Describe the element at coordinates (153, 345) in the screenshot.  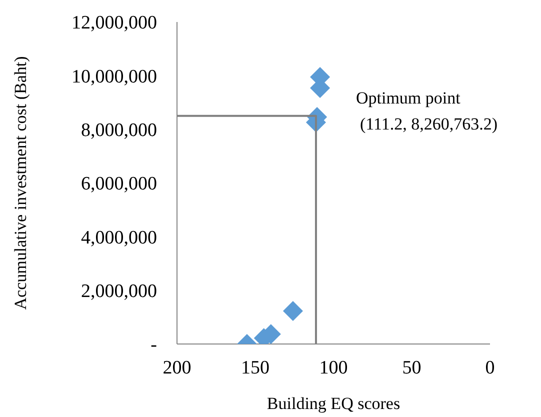
I see `y-tick-label: -` at that location.